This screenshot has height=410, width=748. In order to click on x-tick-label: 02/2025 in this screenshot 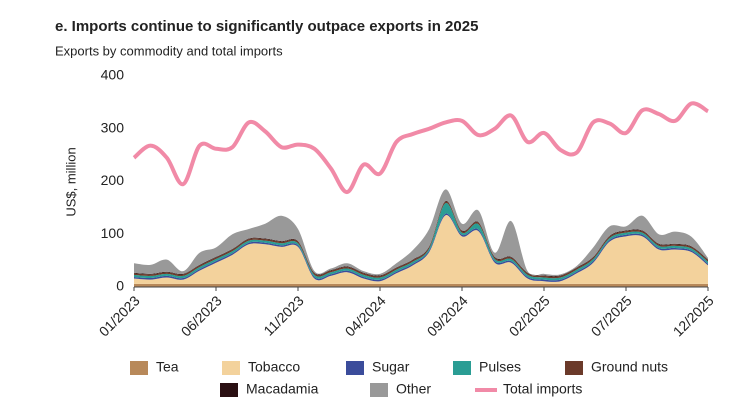, I will do `click(529, 315)`.